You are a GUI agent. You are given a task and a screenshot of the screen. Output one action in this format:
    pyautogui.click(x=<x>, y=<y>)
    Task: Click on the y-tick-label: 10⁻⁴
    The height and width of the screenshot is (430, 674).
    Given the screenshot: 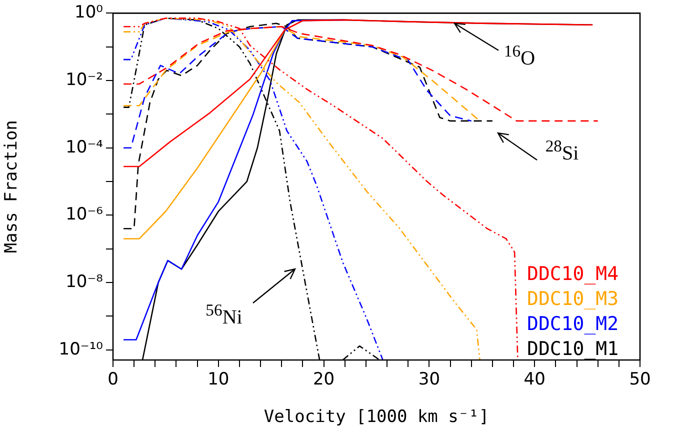 What is the action you would take?
    pyautogui.click(x=85, y=147)
    